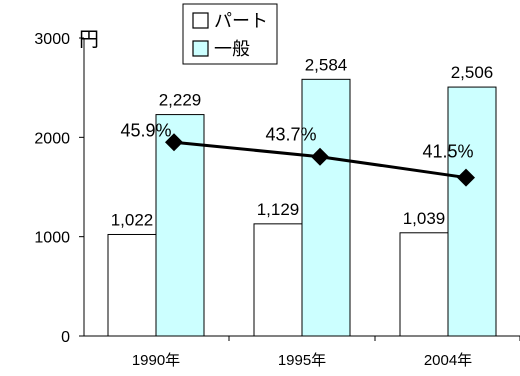 This screenshot has height=376, width=520. What do you see at coordinates (326, 64) in the screenshot?
I see `data-label: 2,584` at bounding box center [326, 64].